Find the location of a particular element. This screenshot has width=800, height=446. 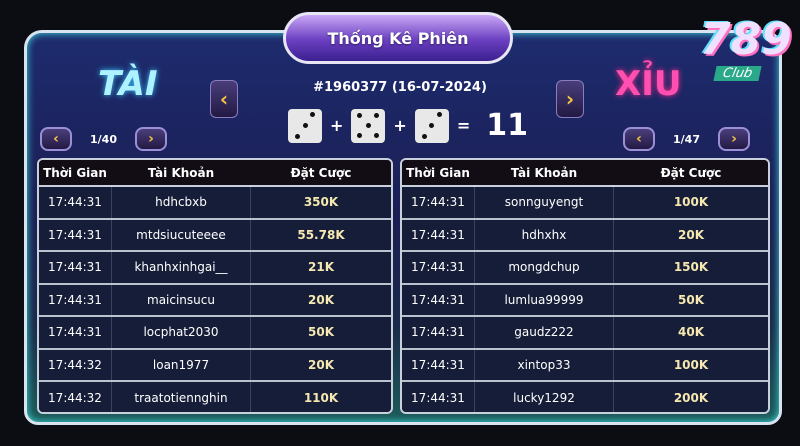

tai-pagination: ‹ 1/40 › is located at coordinates (103, 139).